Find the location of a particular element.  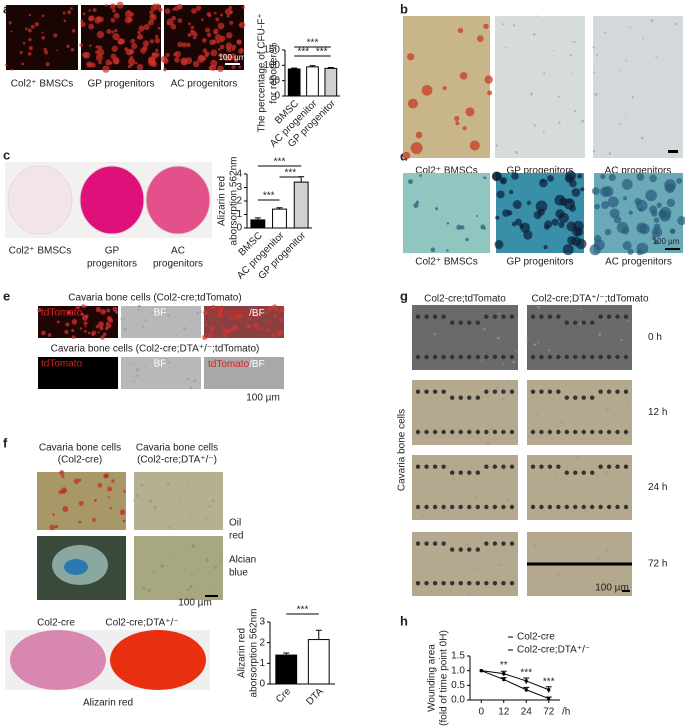

caption: Col2⁺ BMSCs is located at coordinates (446, 171).